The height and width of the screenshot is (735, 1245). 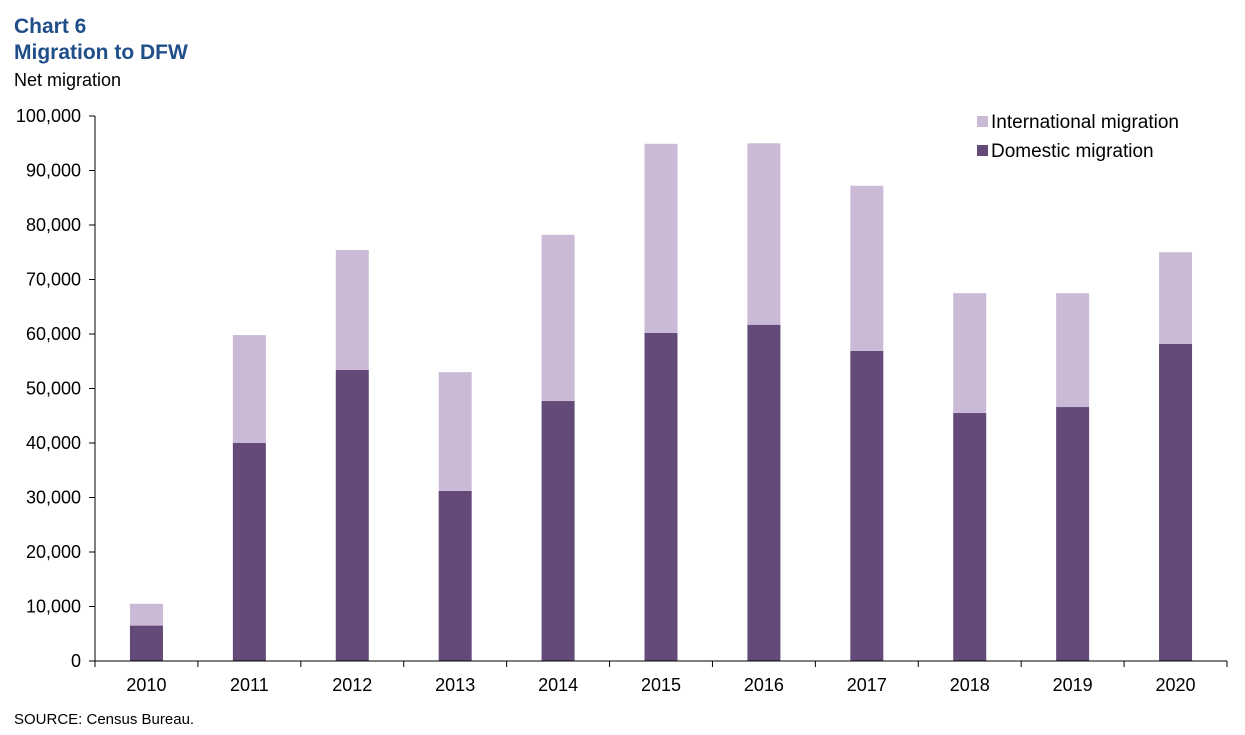 I want to click on x-tick-label: 2012, so click(x=352, y=685).